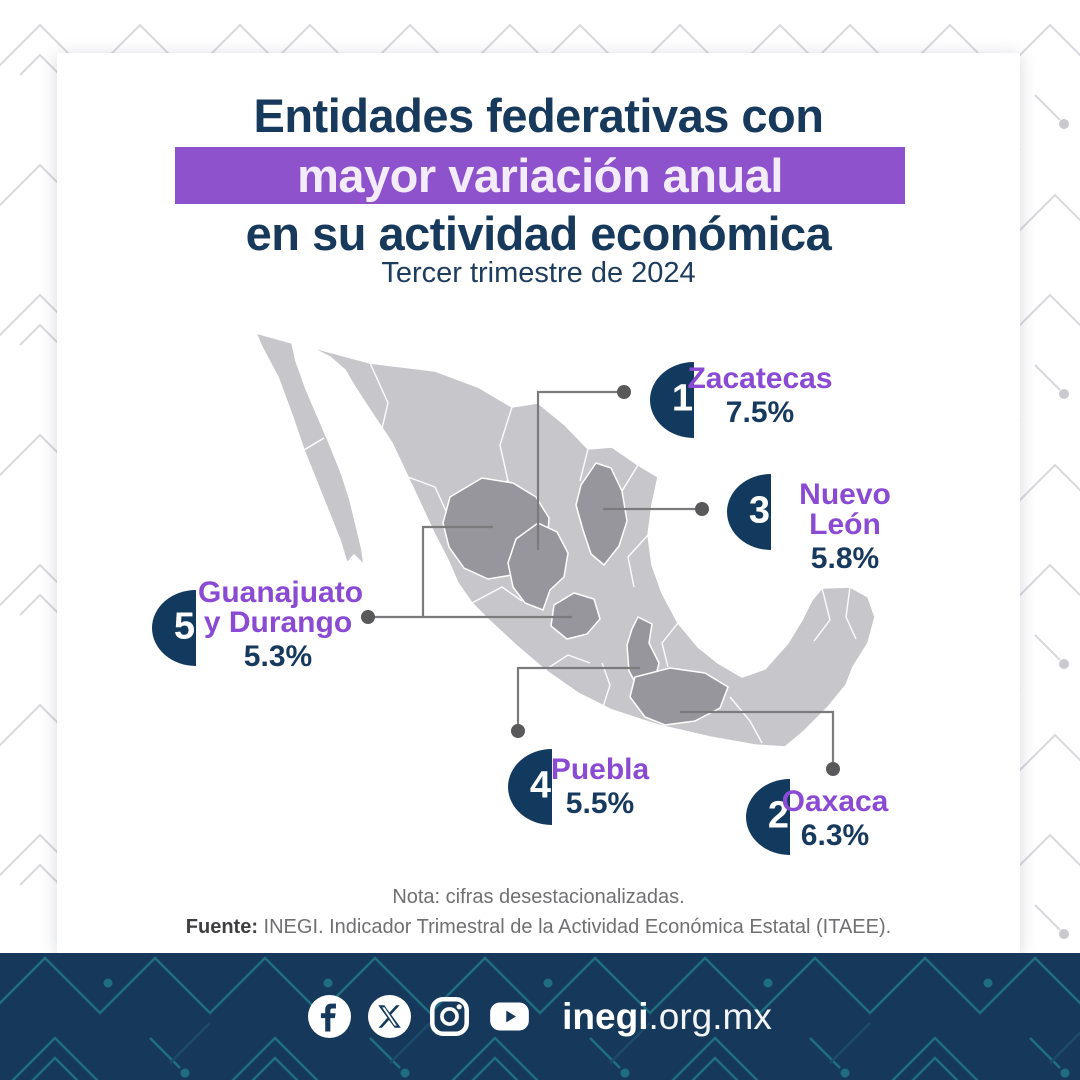 This screenshot has width=1080, height=1080. What do you see at coordinates (835, 801) in the screenshot?
I see `state-name: Oaxaca` at bounding box center [835, 801].